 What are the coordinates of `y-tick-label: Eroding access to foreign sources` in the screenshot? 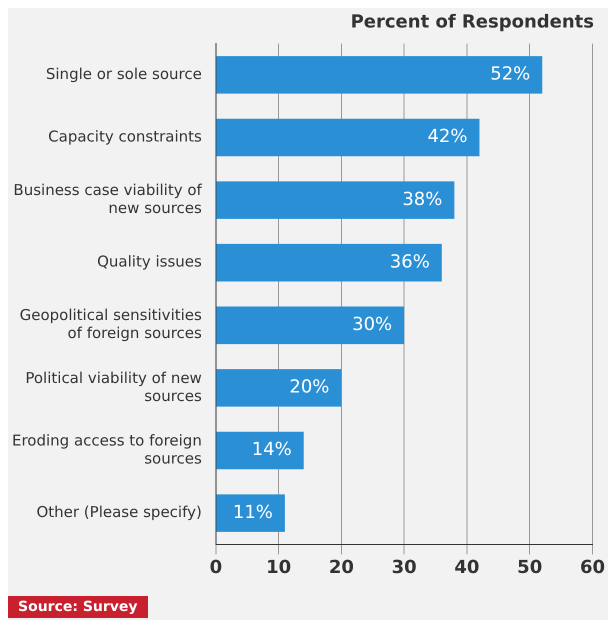 It's located at (107, 449).